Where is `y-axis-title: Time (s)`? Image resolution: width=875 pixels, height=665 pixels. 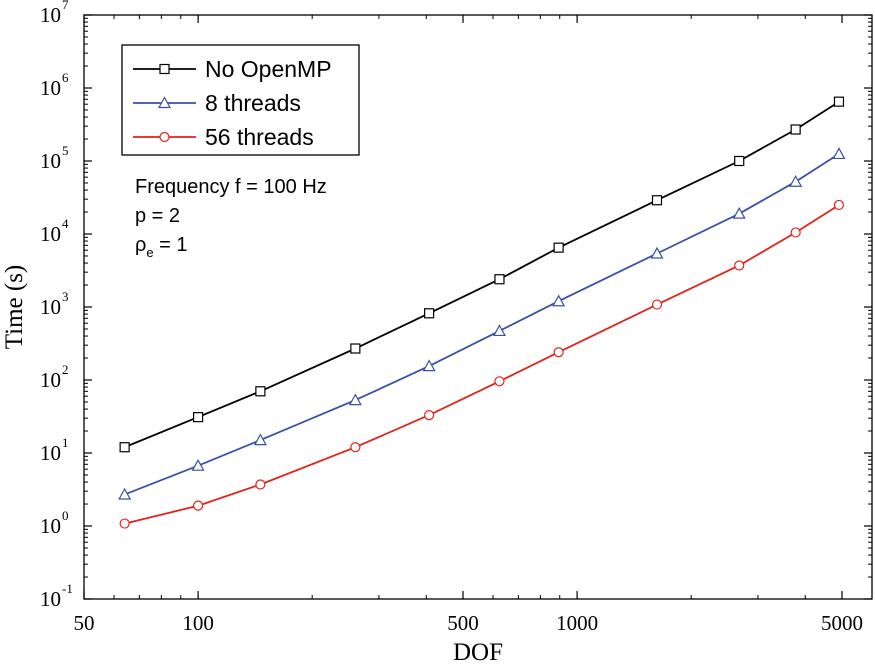 y-axis-title: Time (s) is located at coordinates (14, 307).